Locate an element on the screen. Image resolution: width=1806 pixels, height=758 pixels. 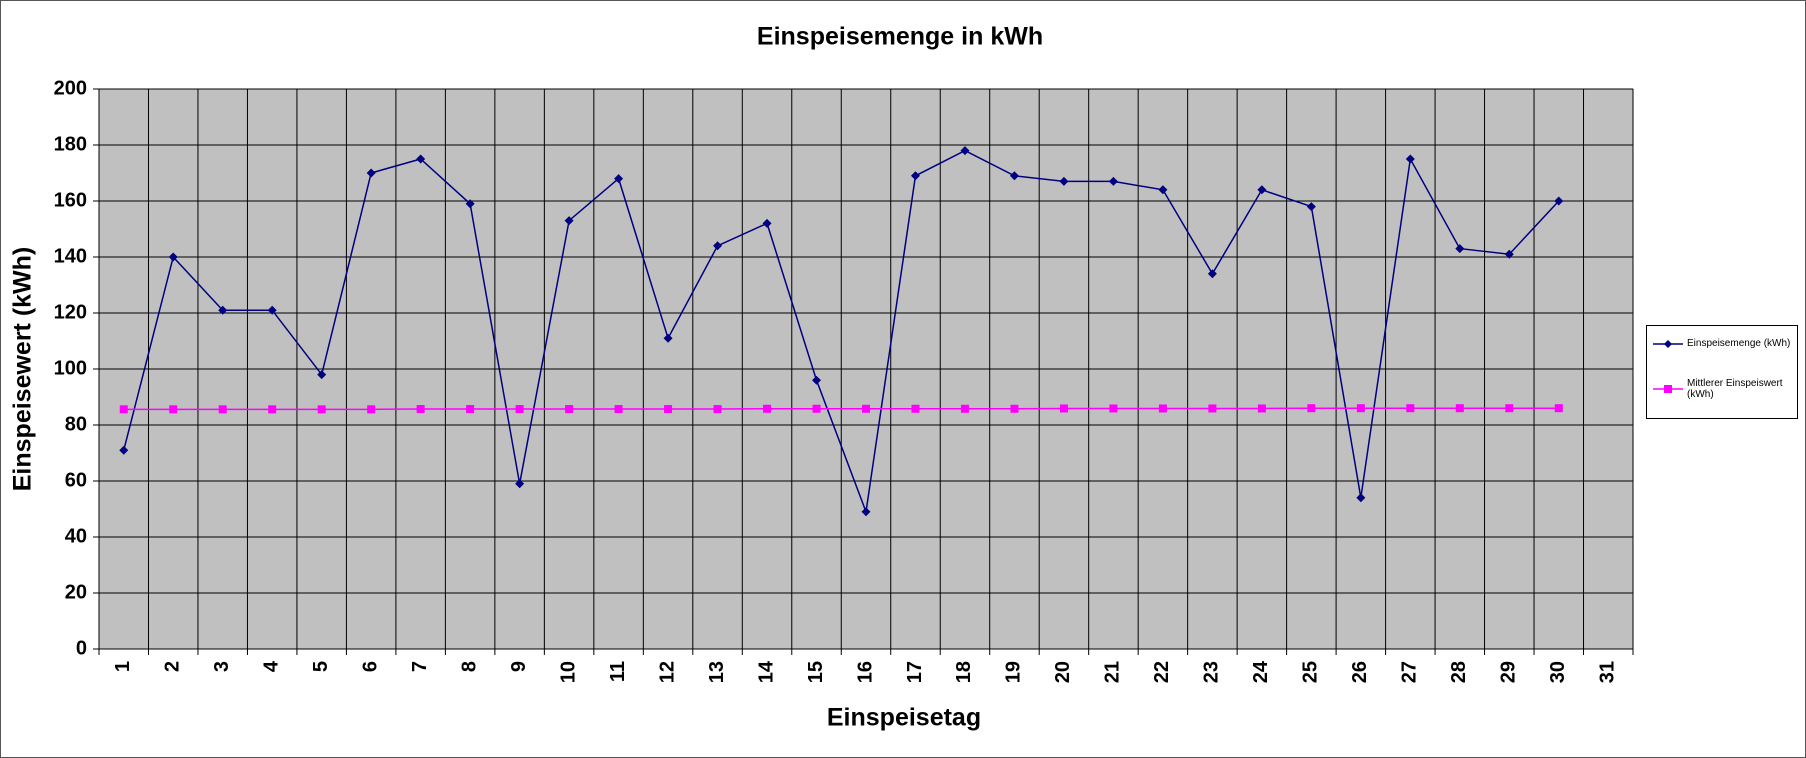
legend-item: Mittlerer Einspeiswert (kWh) is located at coordinates (1723, 389).